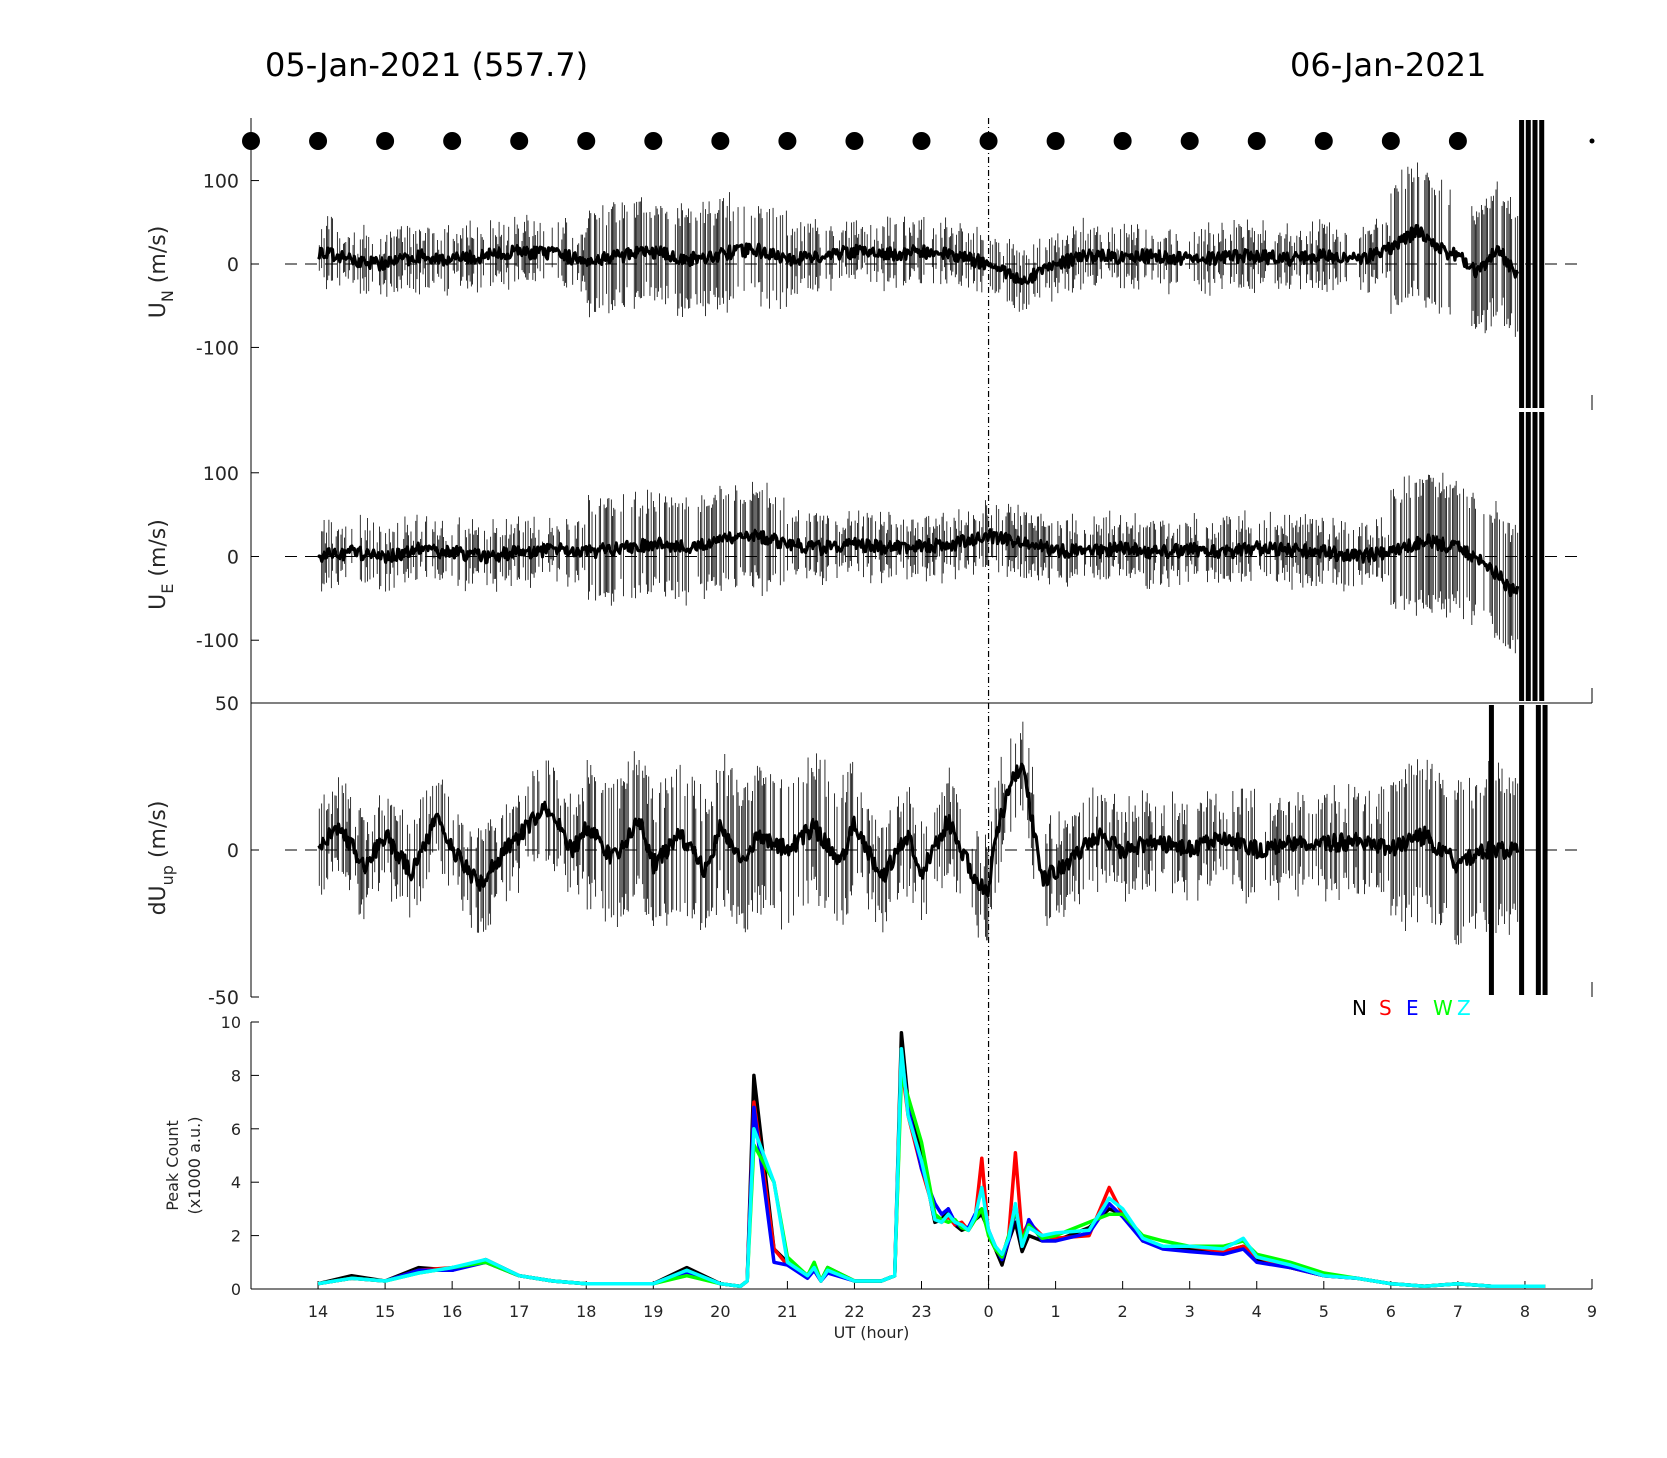 The width and height of the screenshot is (1667, 1458). Describe the element at coordinates (1056, 1311) in the screenshot. I see `xtick-label-peak: 1` at that location.